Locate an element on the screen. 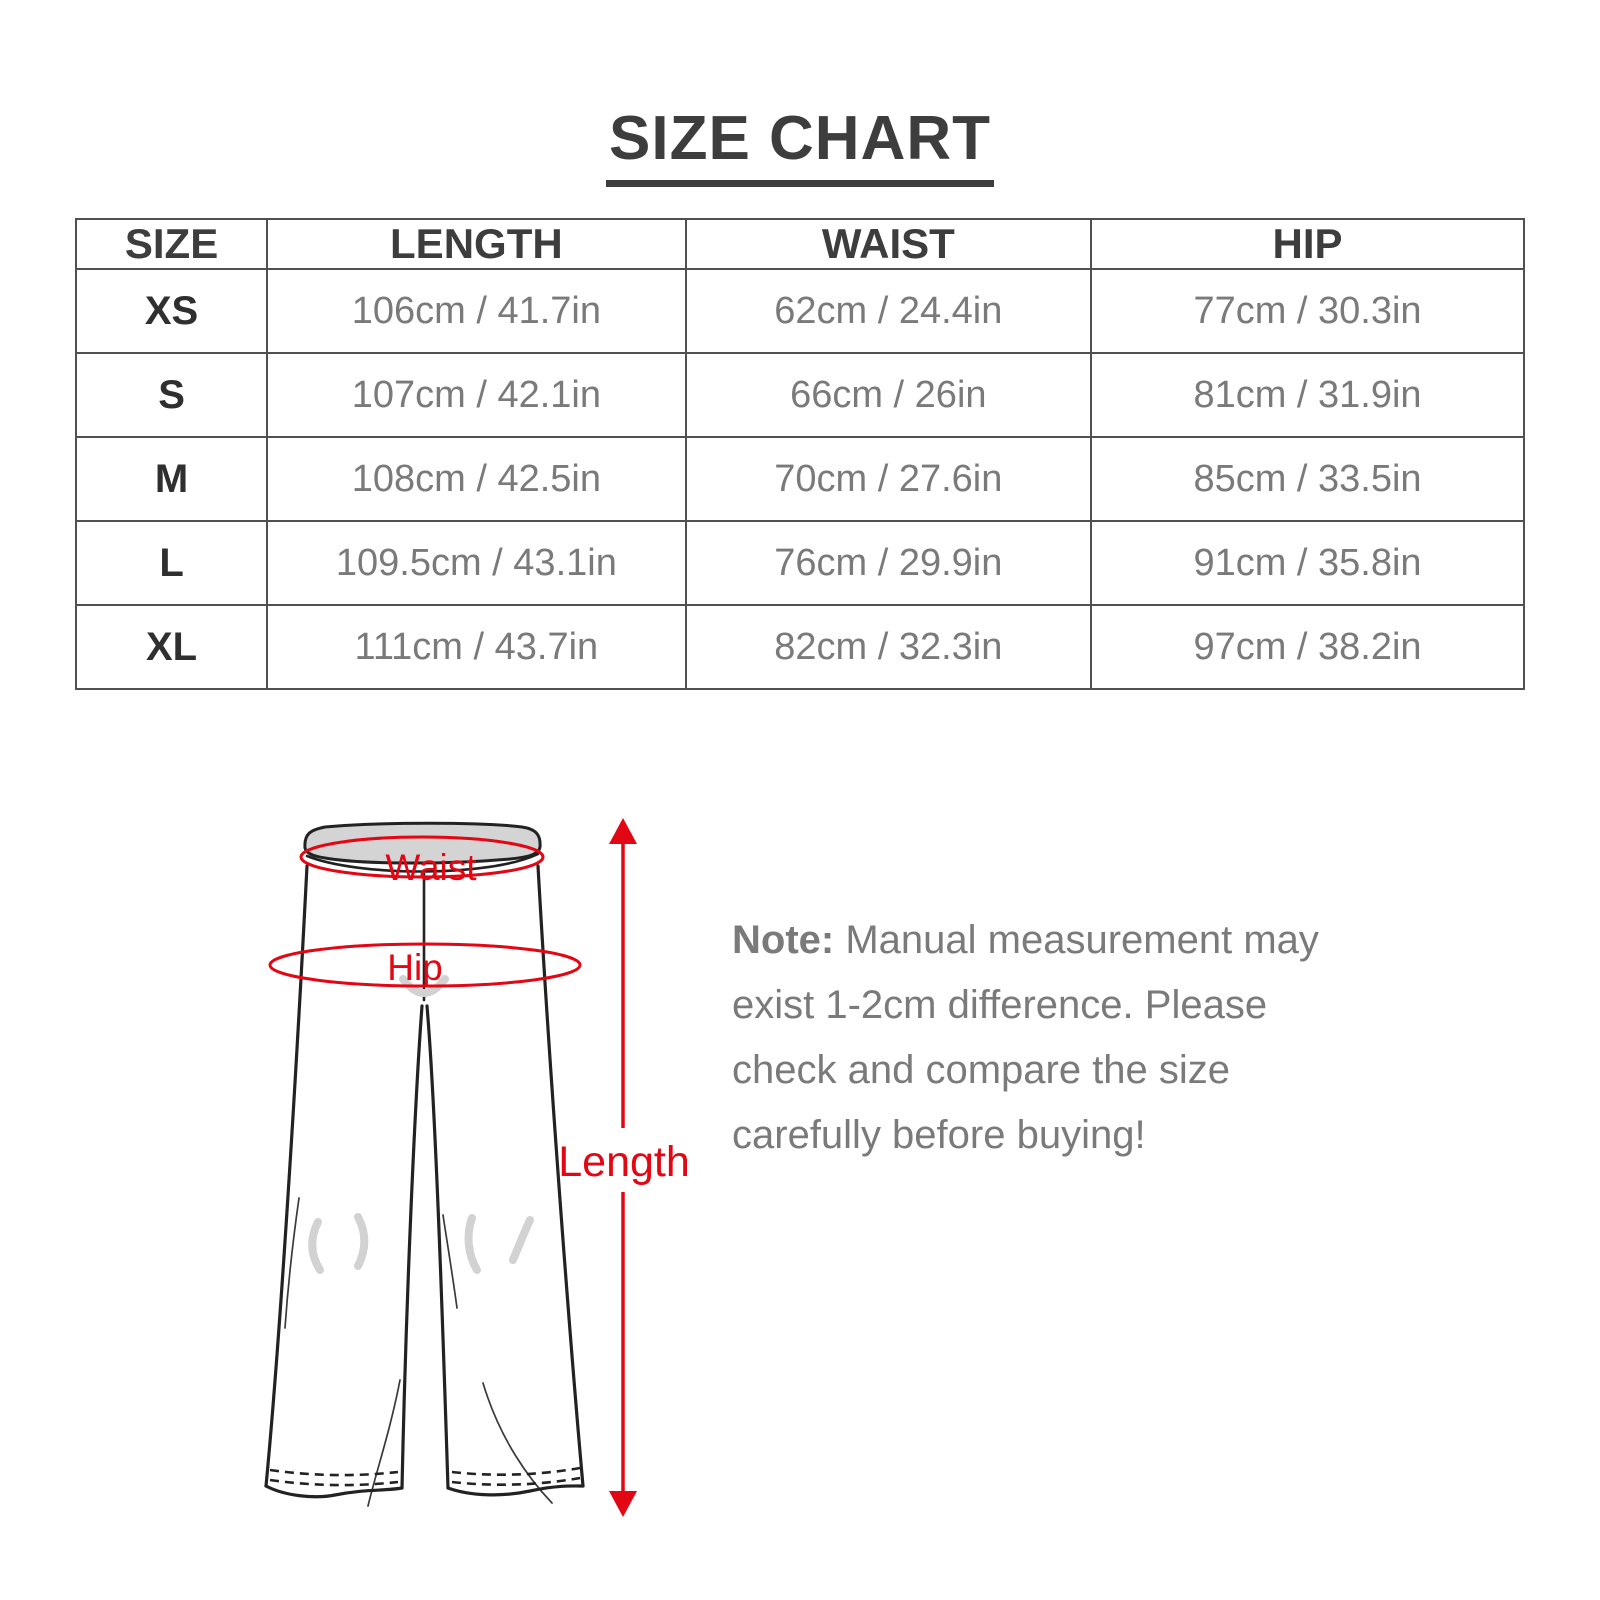 This screenshot has width=1600, height=1600. hip-cell: 81cm / 31.9in is located at coordinates (1307, 395).